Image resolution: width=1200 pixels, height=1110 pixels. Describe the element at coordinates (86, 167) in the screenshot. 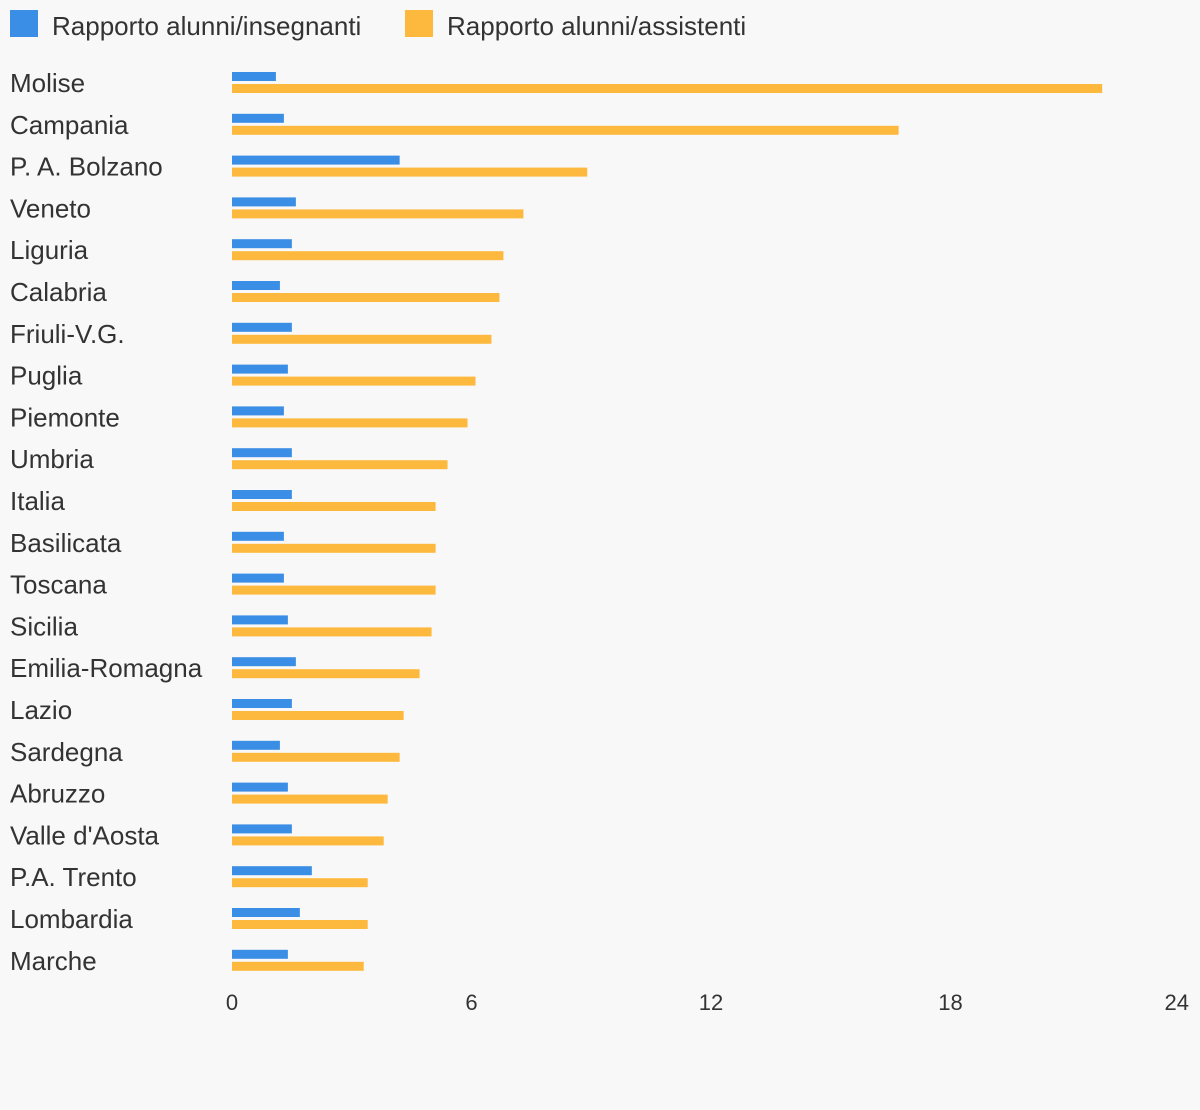

I see `category-label: P. A. Bolzano` at that location.